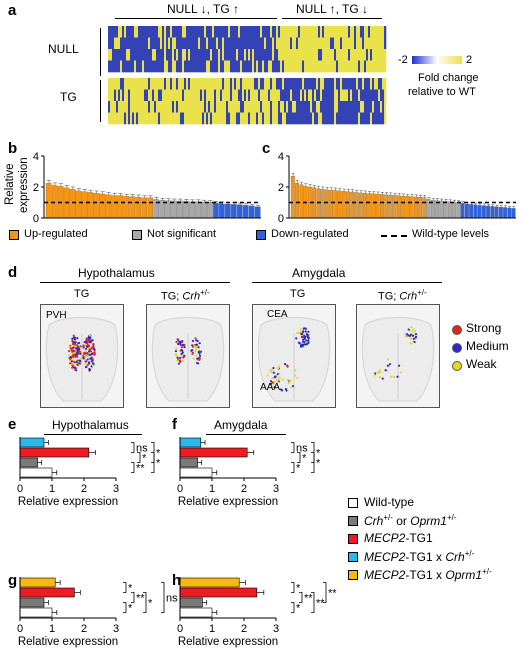 This screenshot has width=522, height=664. What do you see at coordinates (318, 454) in the screenshot?
I see `significance-label: *` at bounding box center [318, 454].